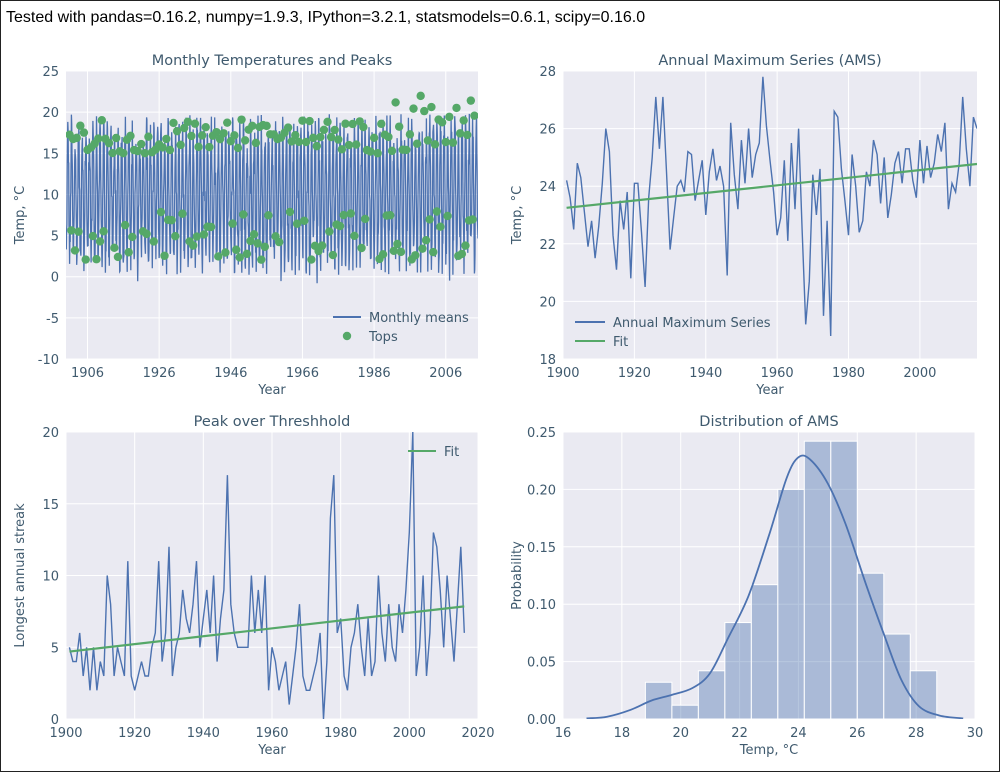 The width and height of the screenshot is (1000, 772). I want to click on x-tick-label: 1906, so click(87, 373).